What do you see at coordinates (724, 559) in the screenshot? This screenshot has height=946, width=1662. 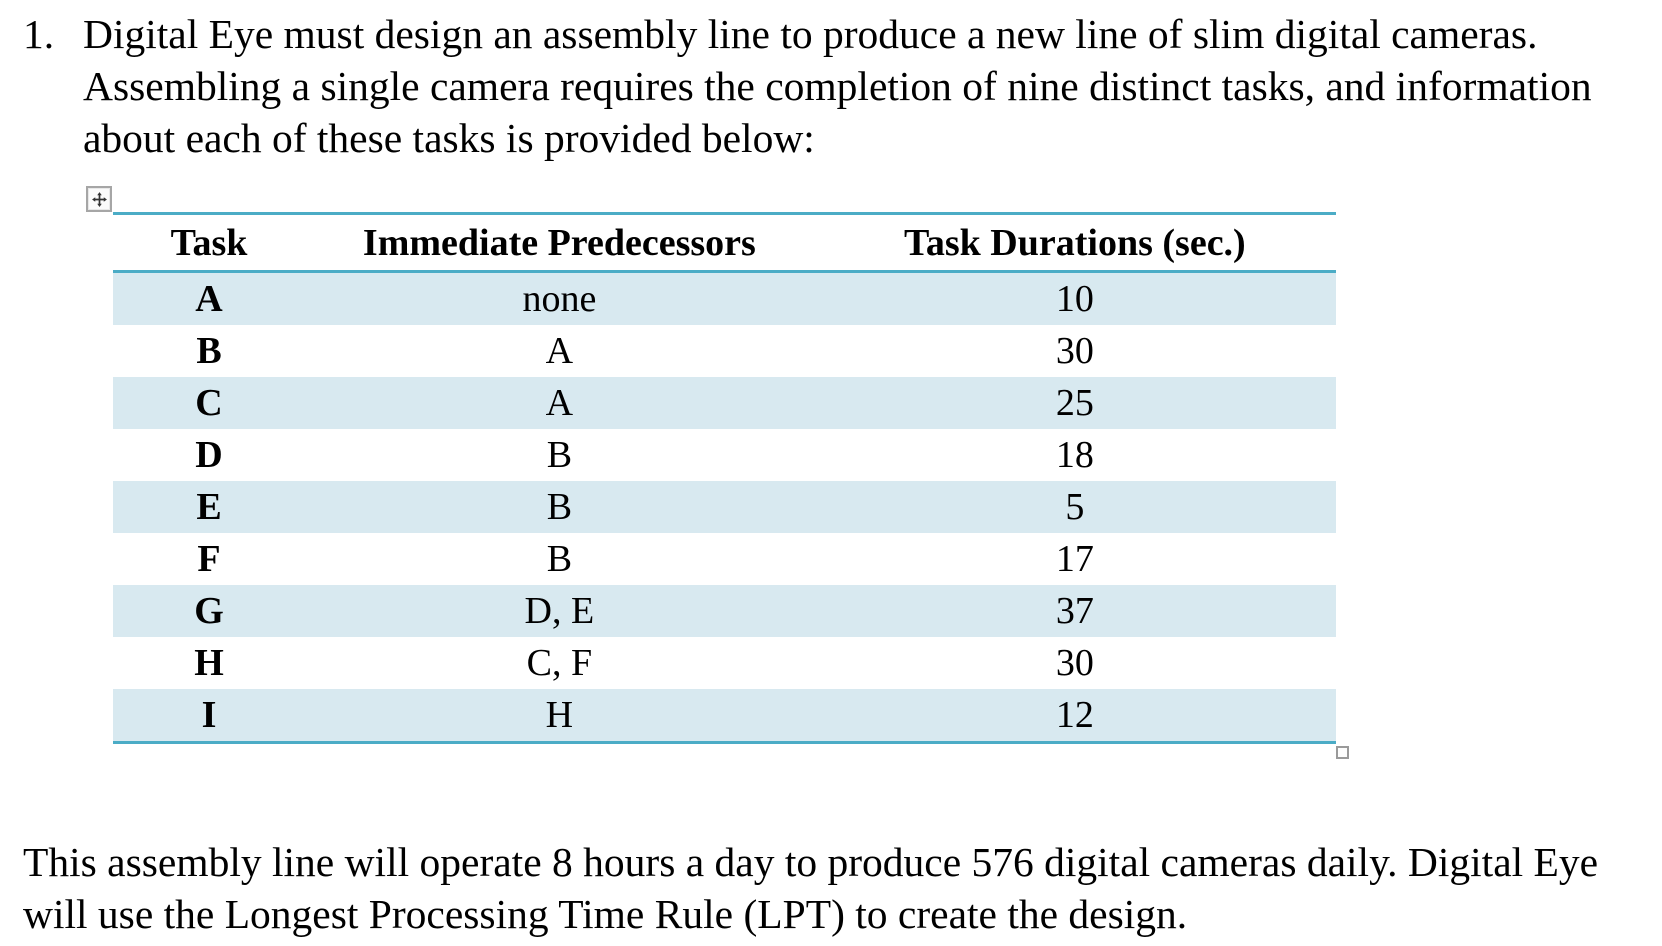 I see `table-row: F B 17` at bounding box center [724, 559].